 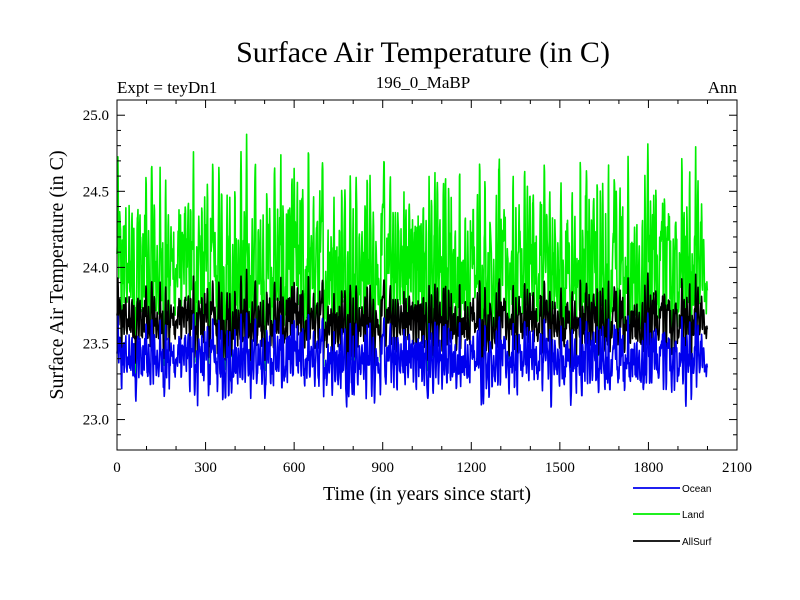 What do you see at coordinates (96, 344) in the screenshot?
I see `y-tick-label: 23.5` at bounding box center [96, 344].